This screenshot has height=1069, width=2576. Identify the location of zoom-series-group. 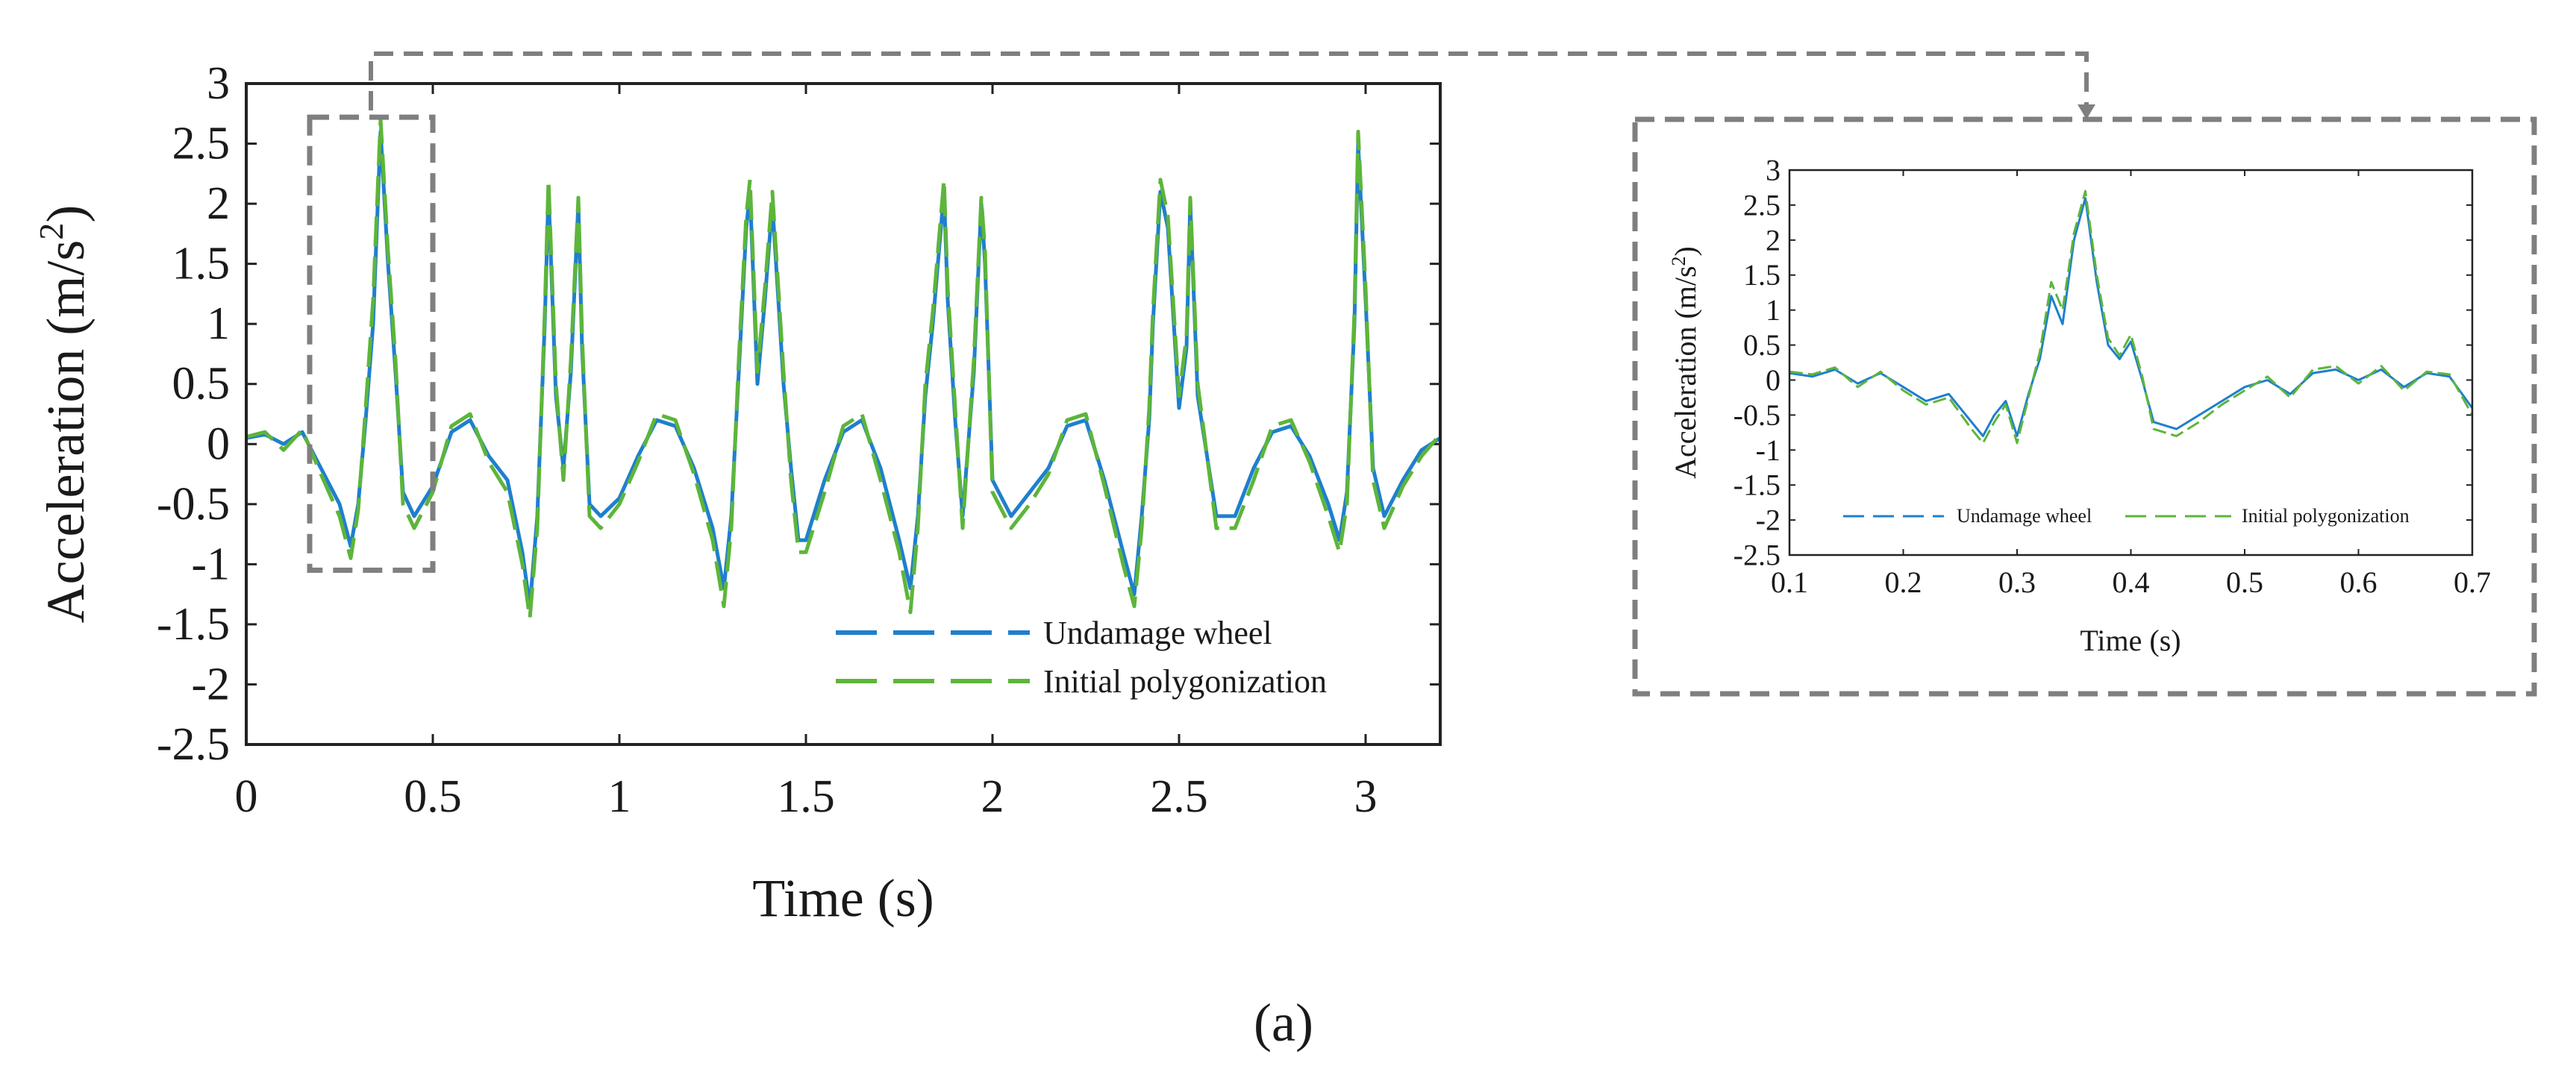
(2131, 317).